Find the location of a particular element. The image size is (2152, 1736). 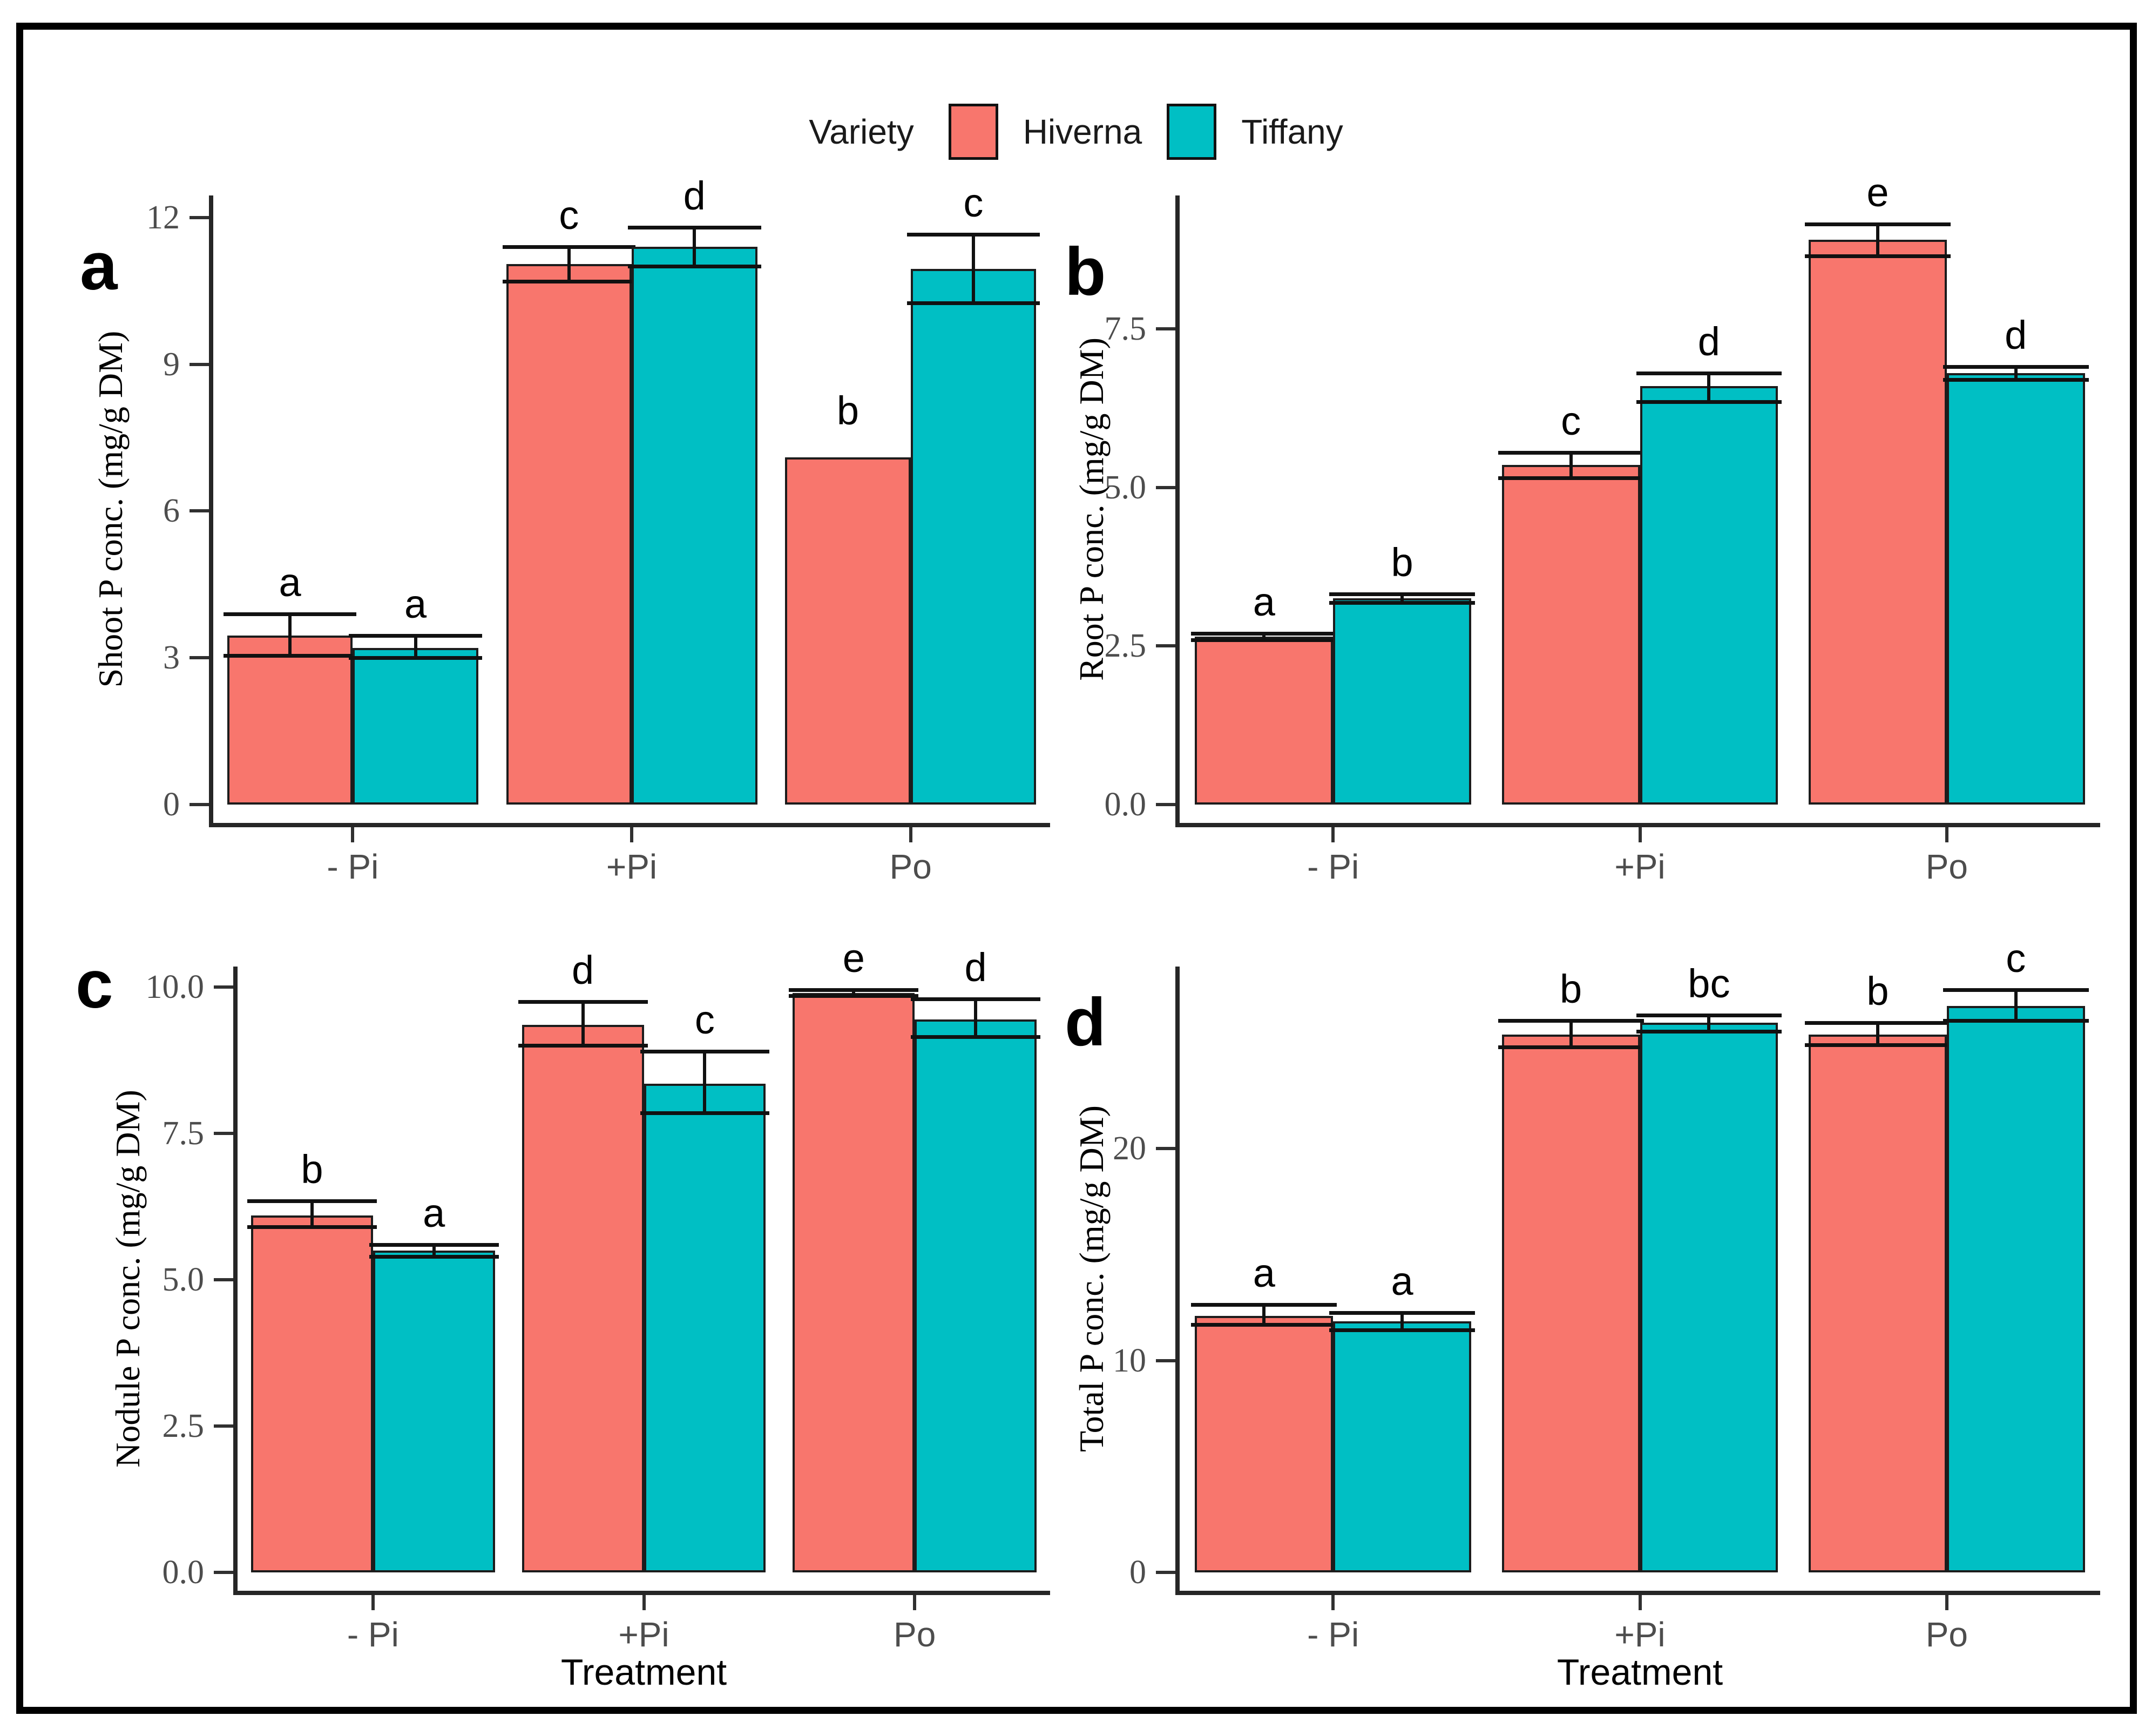

panel-letter-d: d is located at coordinates (1085, 1022).